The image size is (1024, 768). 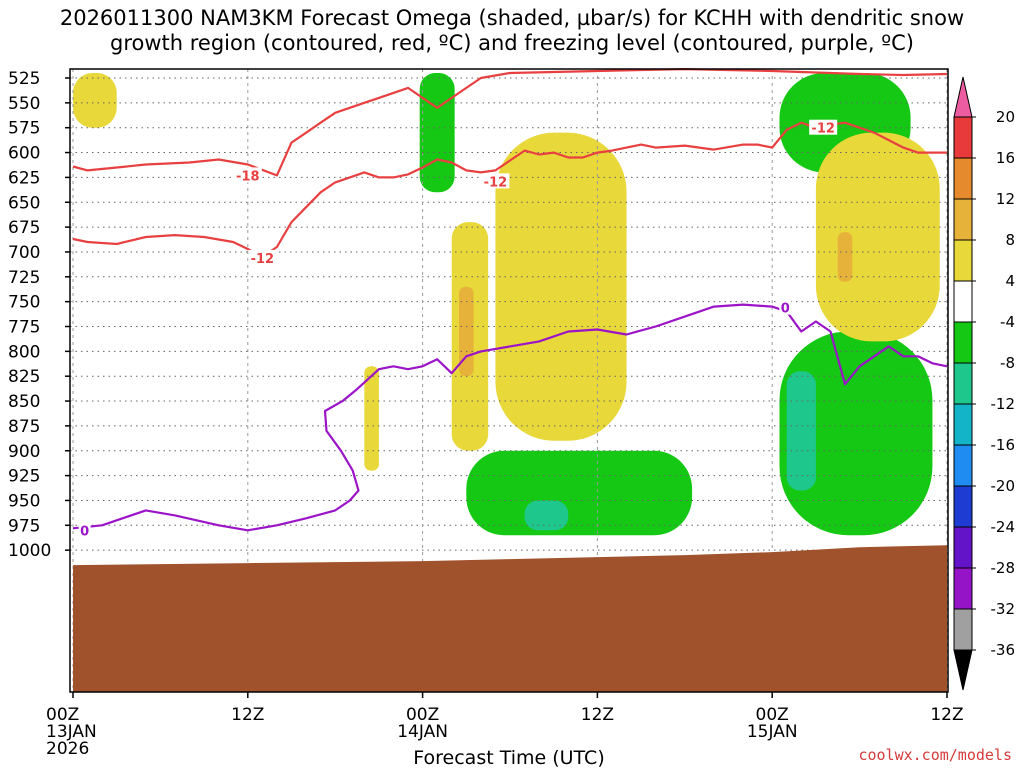 I want to click on x-tick-label-3: 12Z, so click(x=597, y=715).